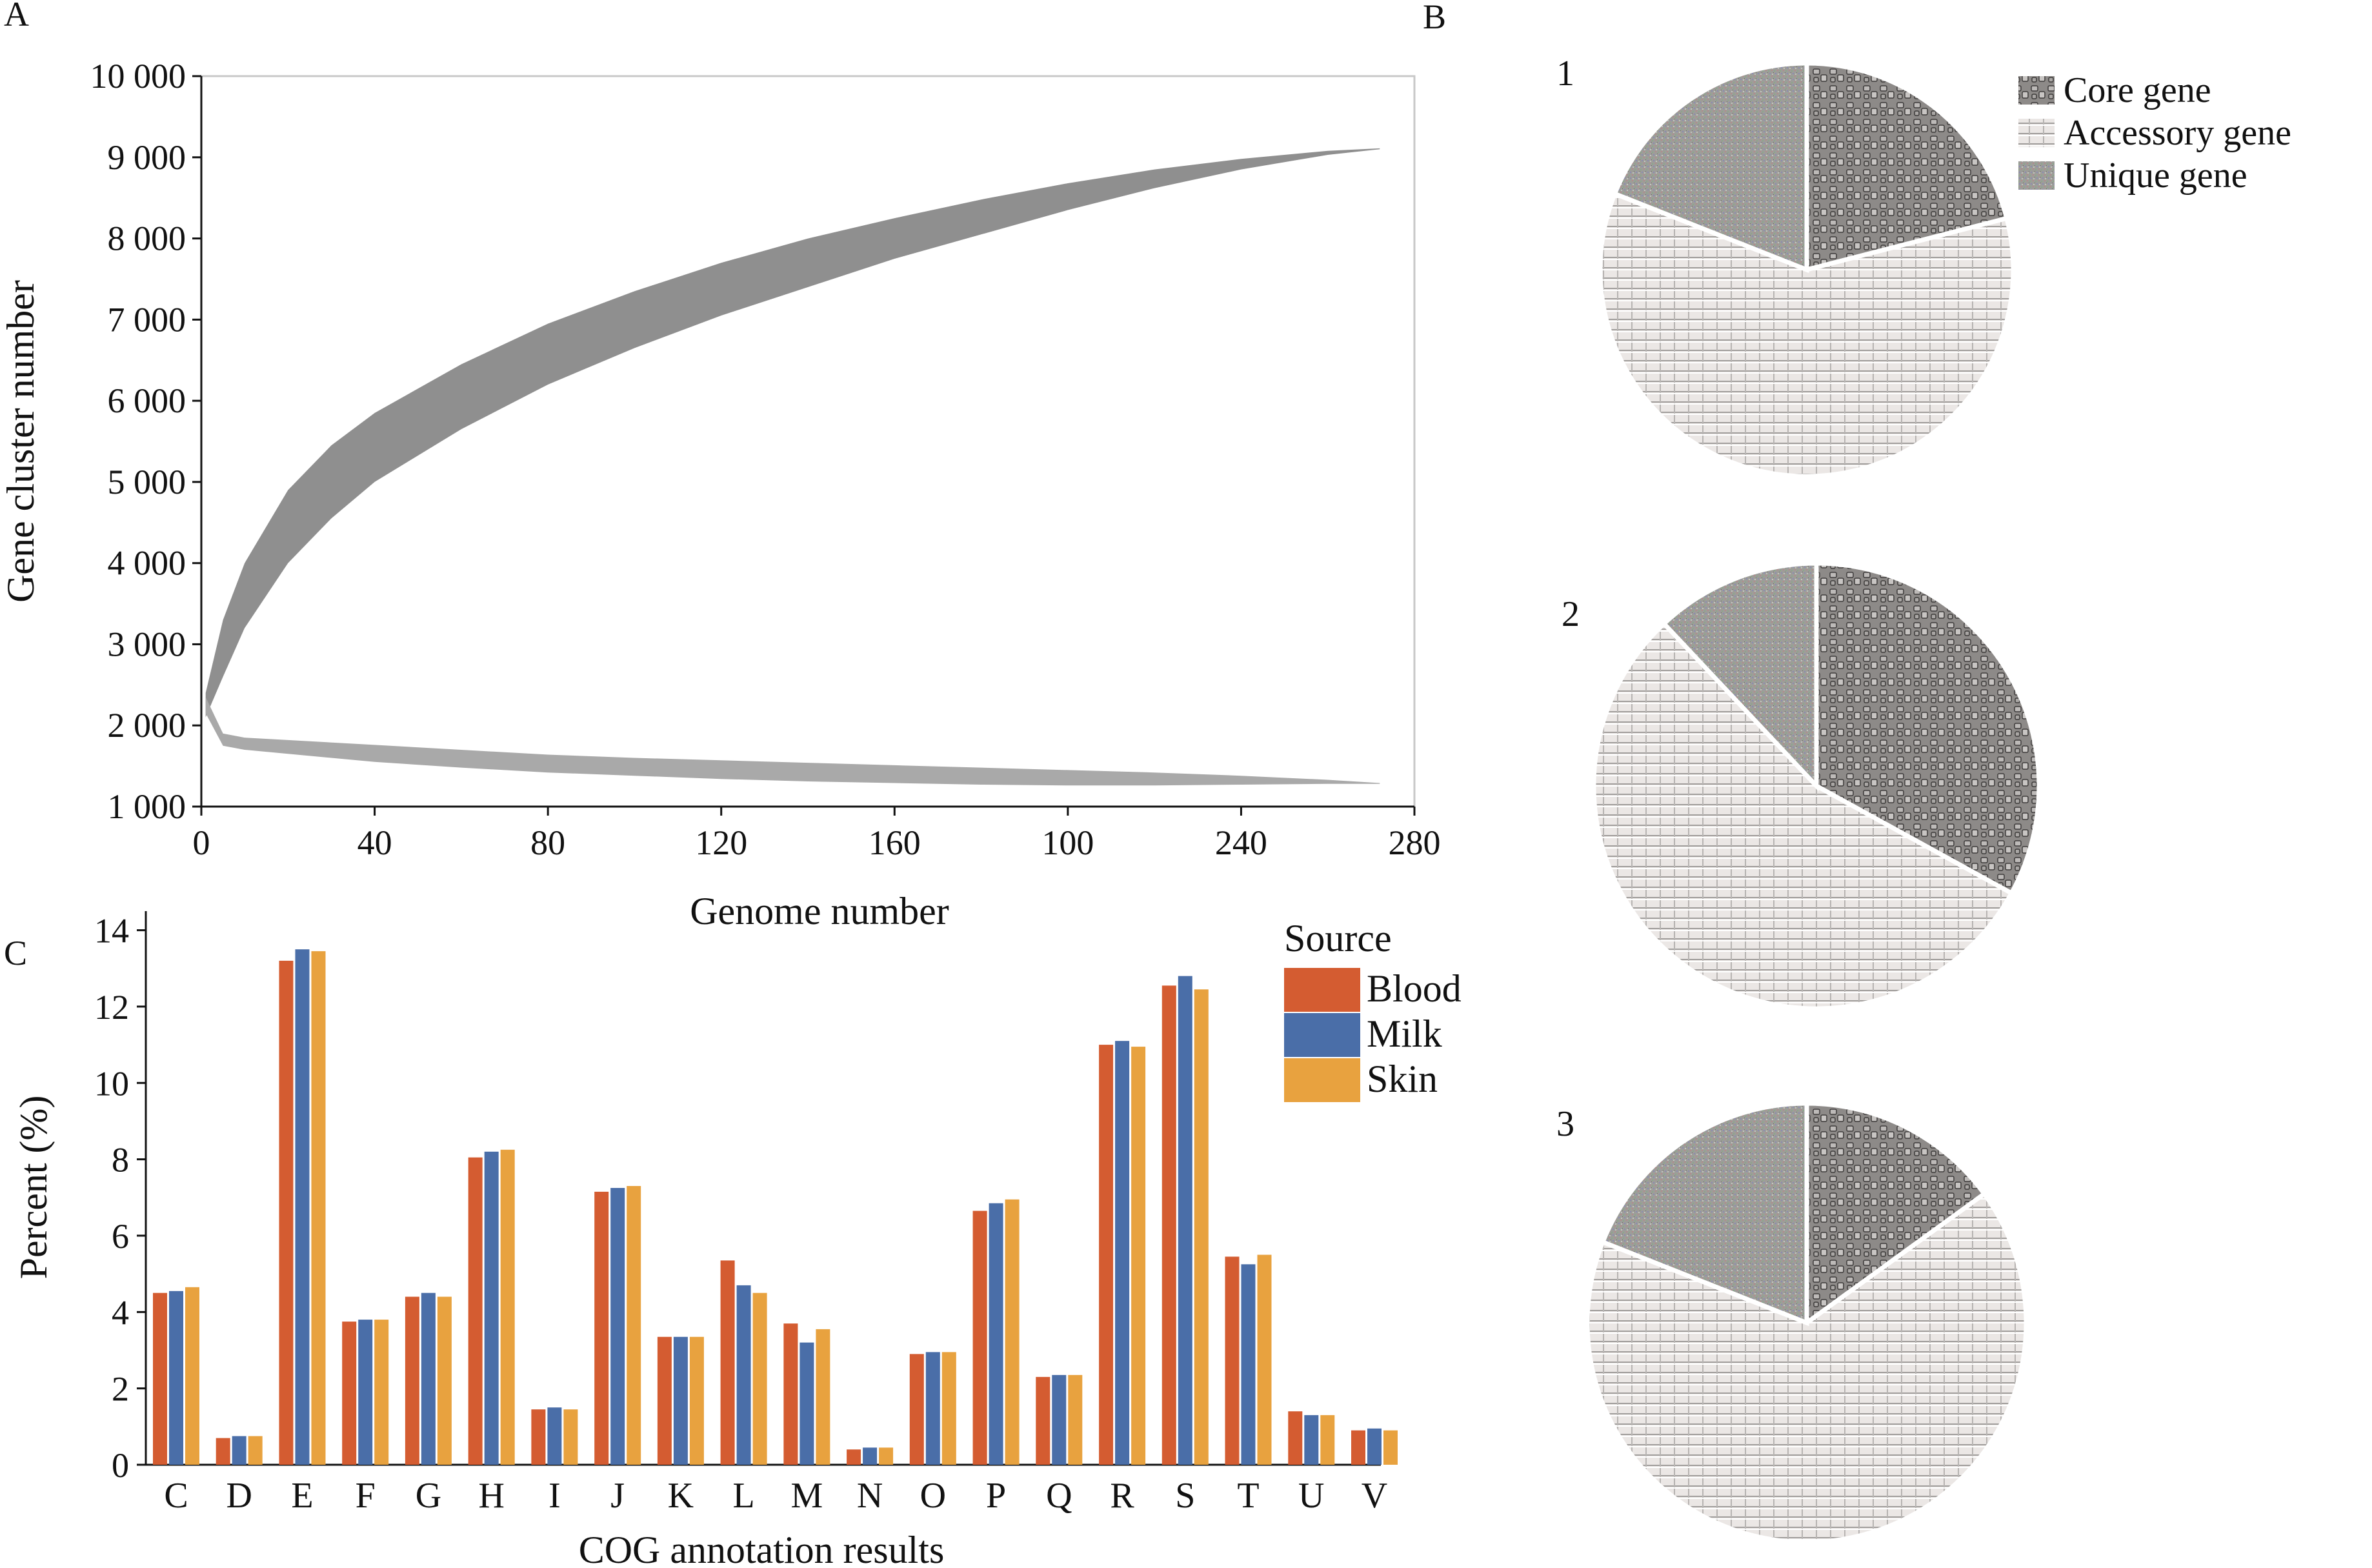 This screenshot has width=2372, height=1568. What do you see at coordinates (554, 1496) in the screenshot?
I see `x-category-label: I` at bounding box center [554, 1496].